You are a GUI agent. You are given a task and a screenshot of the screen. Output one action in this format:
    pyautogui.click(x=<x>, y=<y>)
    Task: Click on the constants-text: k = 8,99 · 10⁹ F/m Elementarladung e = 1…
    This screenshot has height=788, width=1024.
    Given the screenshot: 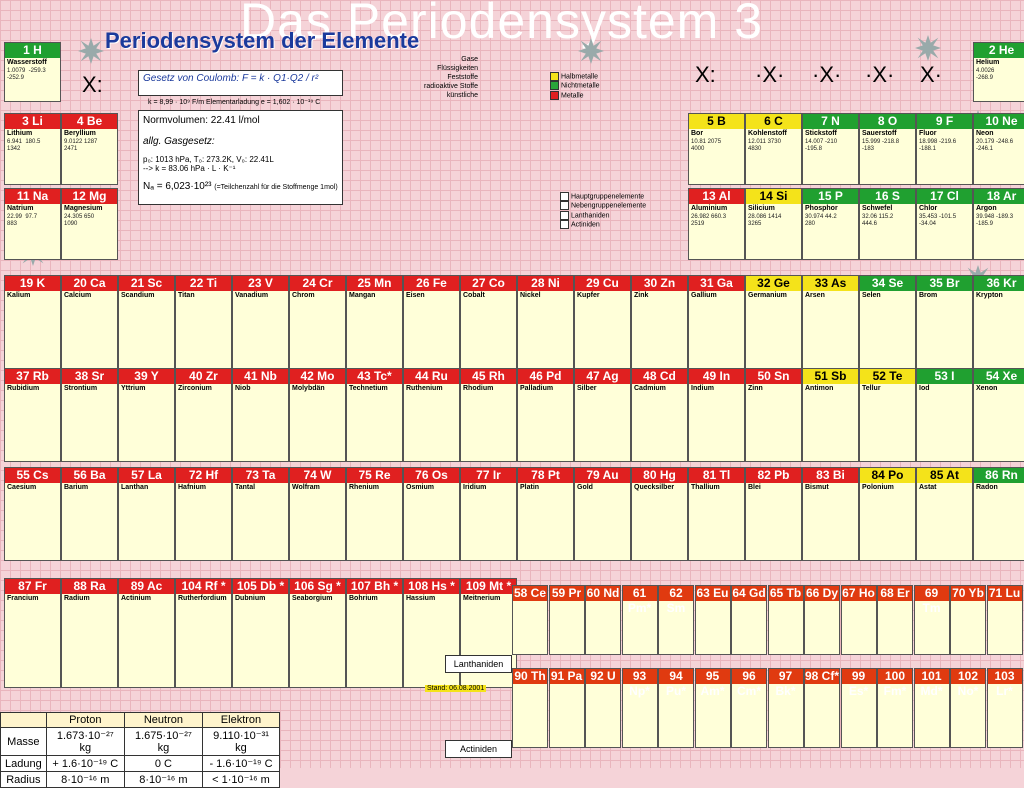 What is the action you would take?
    pyautogui.click(x=234, y=102)
    